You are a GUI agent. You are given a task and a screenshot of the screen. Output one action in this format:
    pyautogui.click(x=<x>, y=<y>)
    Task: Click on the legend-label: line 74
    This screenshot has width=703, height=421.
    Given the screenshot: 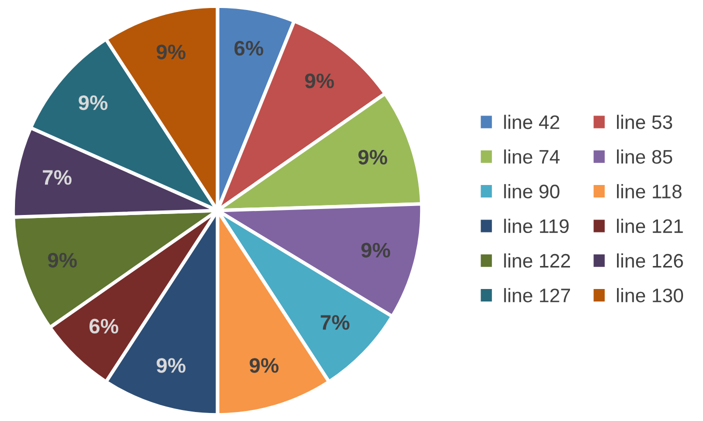 What is the action you would take?
    pyautogui.click(x=532, y=156)
    